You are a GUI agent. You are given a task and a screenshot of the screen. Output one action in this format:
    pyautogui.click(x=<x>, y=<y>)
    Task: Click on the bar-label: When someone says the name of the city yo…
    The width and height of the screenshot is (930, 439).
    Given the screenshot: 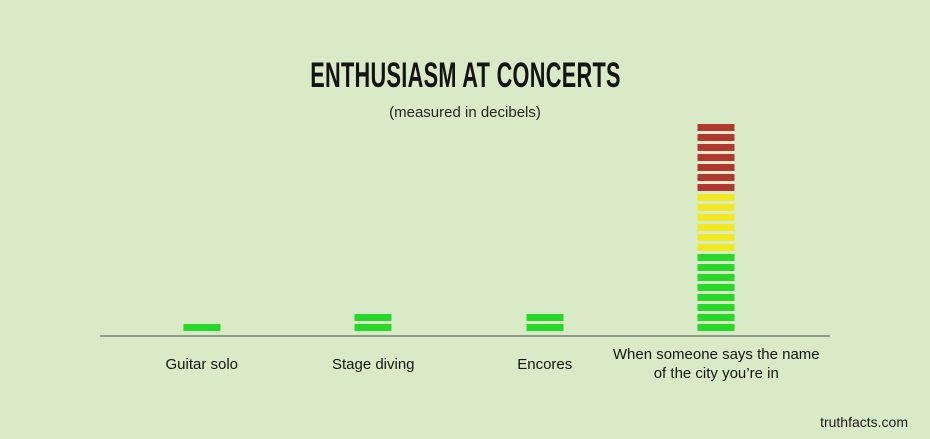 What is the action you would take?
    pyautogui.click(x=716, y=364)
    